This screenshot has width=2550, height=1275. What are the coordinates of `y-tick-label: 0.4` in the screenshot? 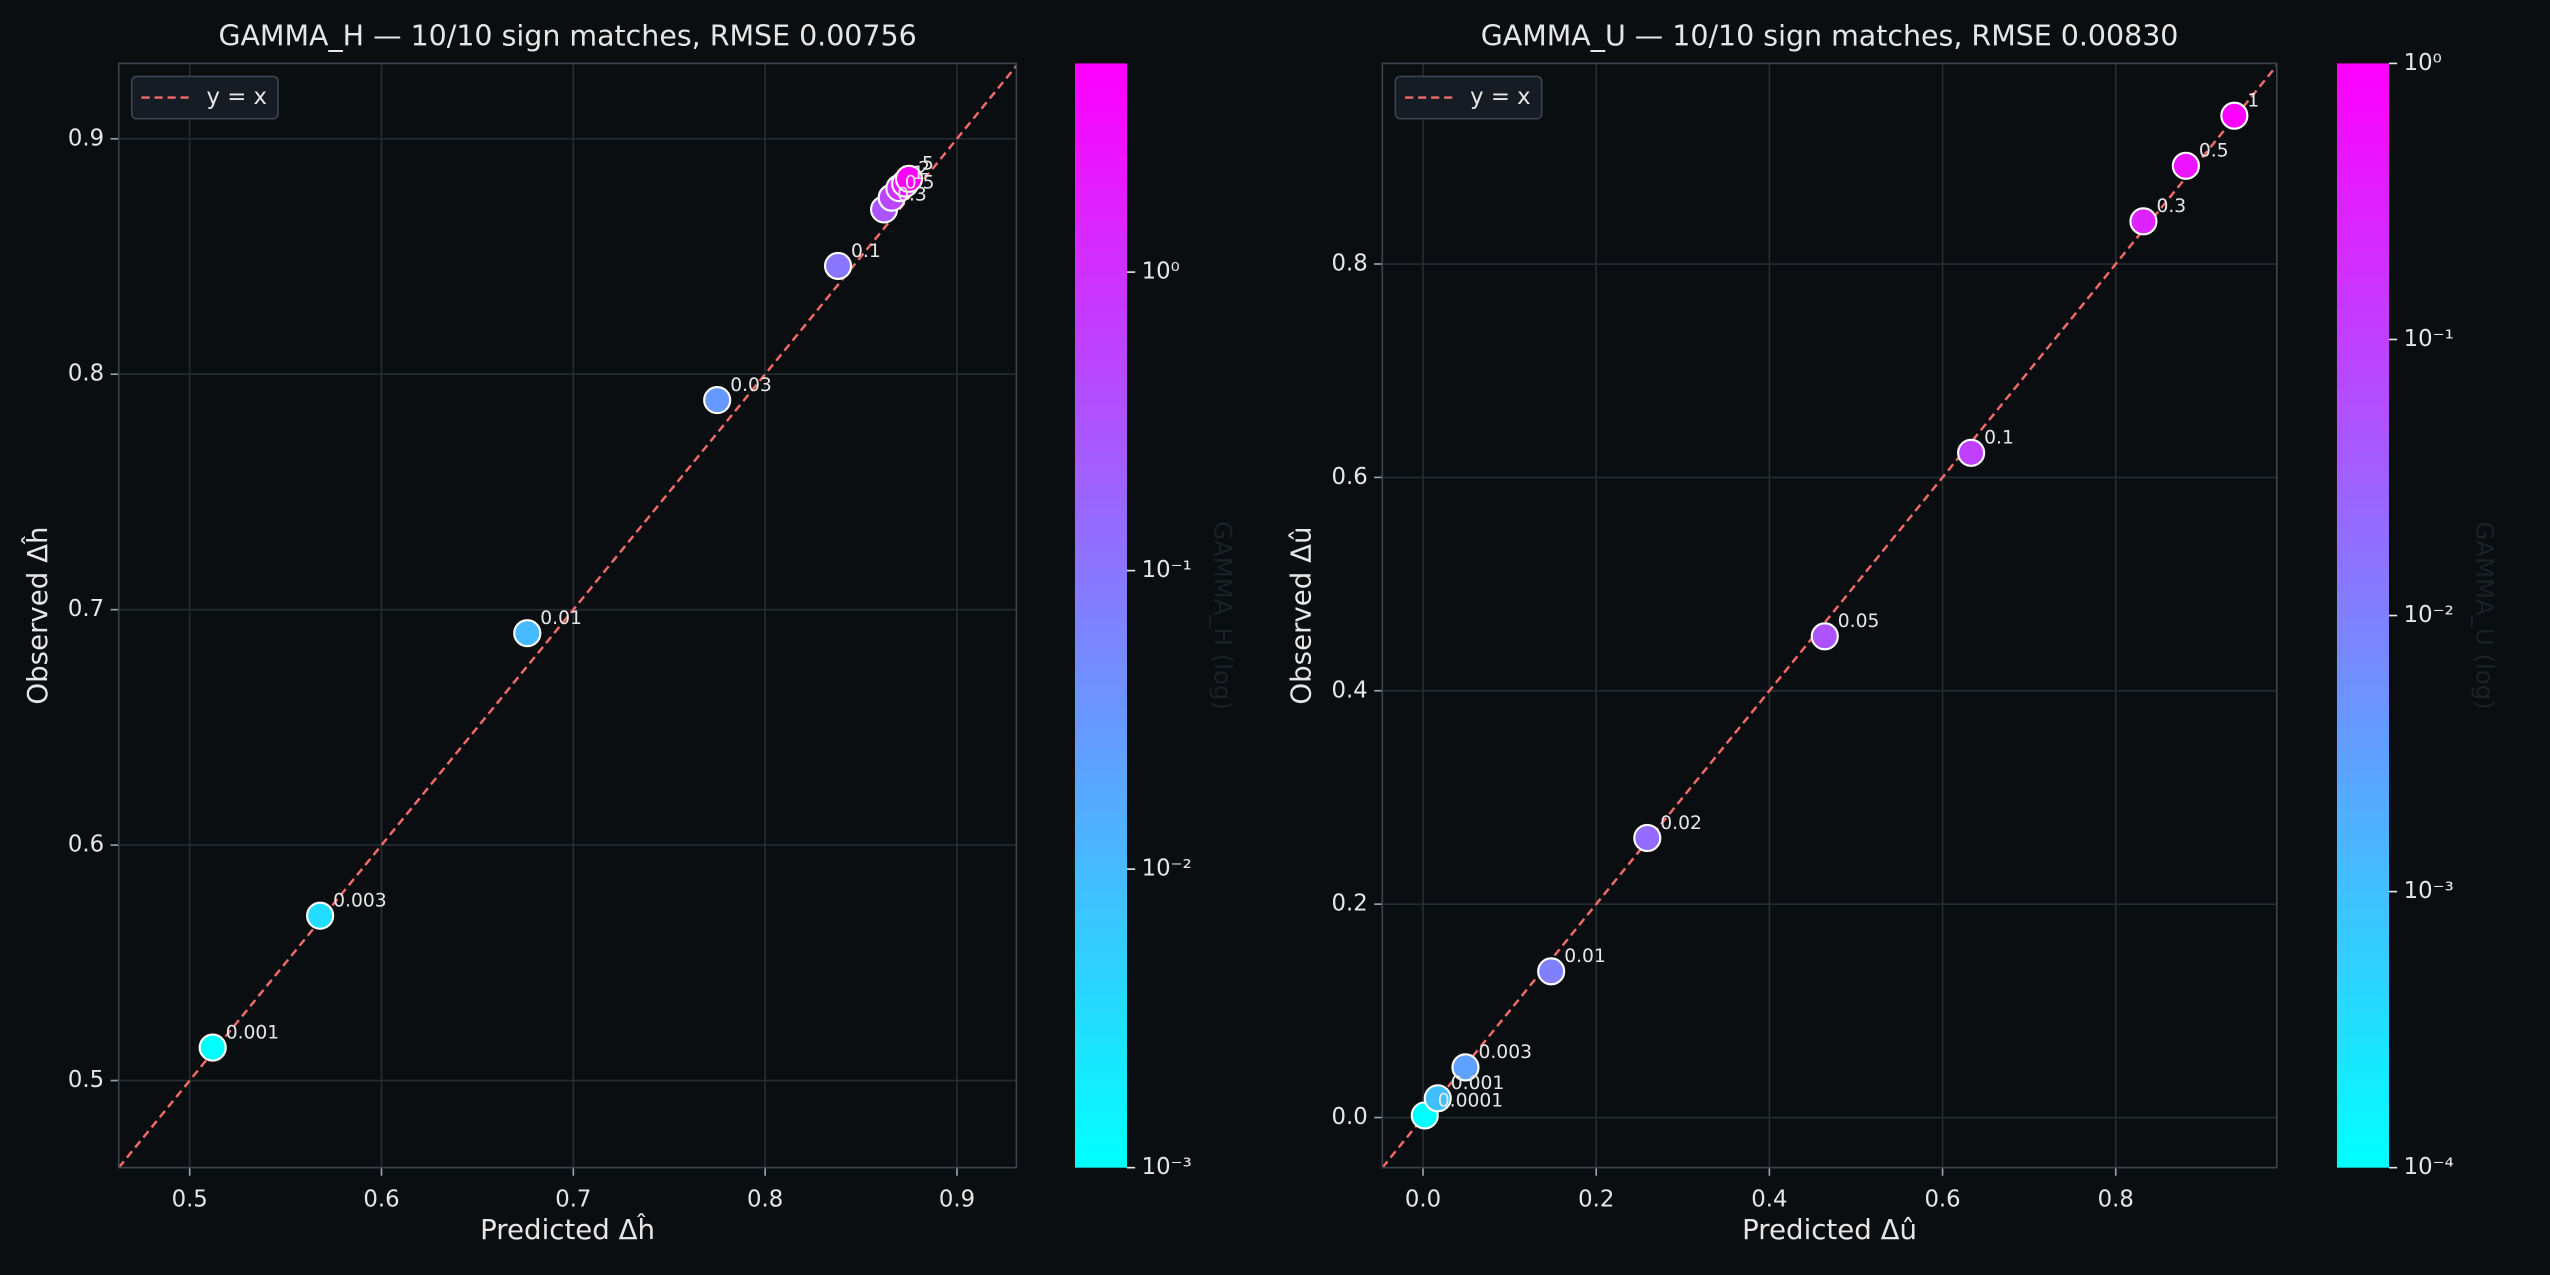 It's located at (1350, 690).